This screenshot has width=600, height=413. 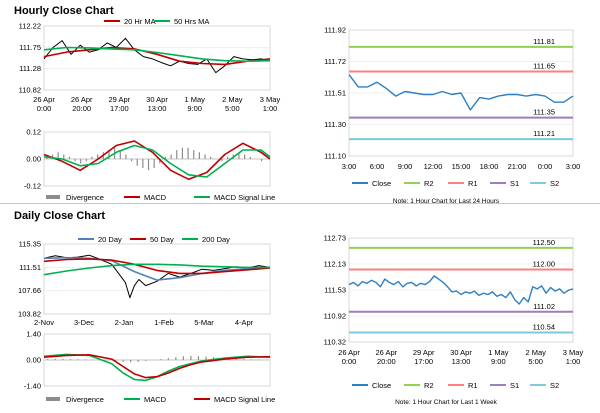 What do you see at coordinates (300, 203) in the screenshot?
I see `section-divider` at bounding box center [300, 203].